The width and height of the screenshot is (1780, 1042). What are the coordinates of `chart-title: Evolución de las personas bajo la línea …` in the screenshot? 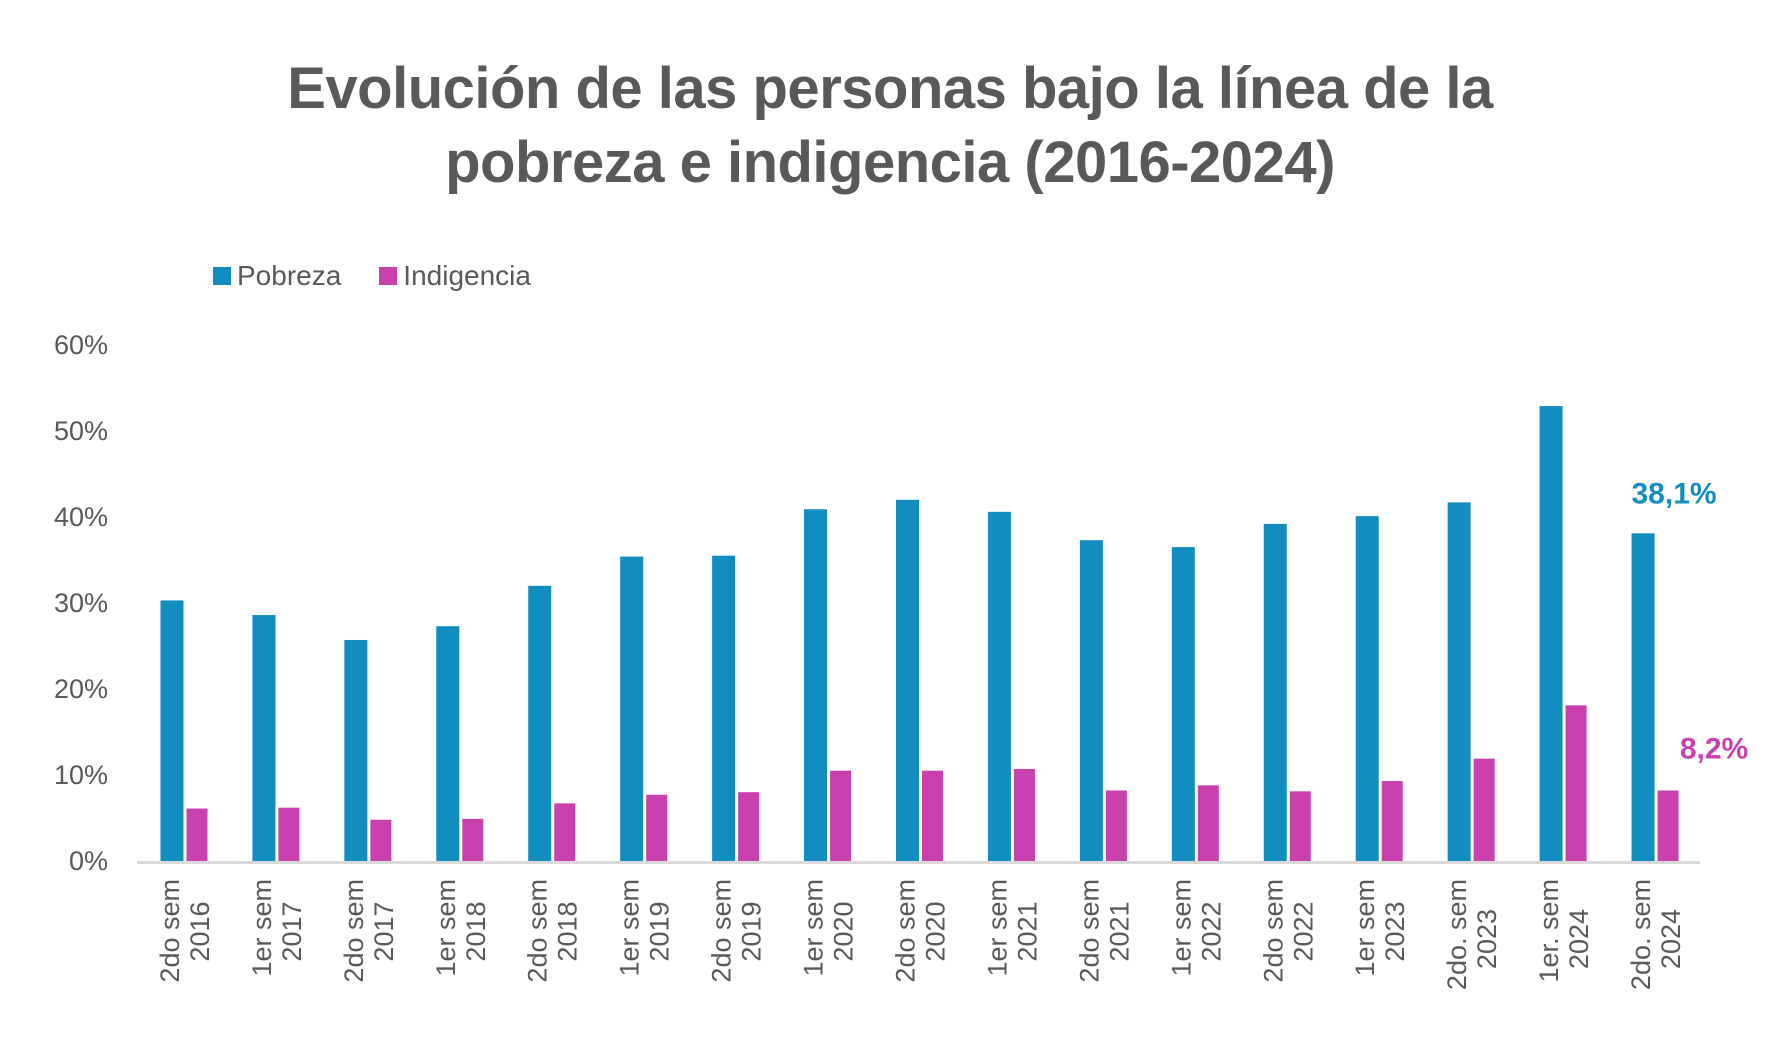 It's located at (890, 126).